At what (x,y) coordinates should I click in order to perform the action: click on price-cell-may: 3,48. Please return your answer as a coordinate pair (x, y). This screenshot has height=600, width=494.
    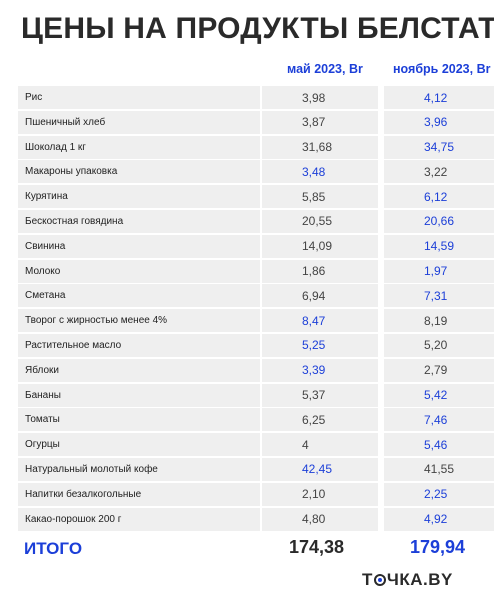
    Looking at the image, I should click on (320, 172).